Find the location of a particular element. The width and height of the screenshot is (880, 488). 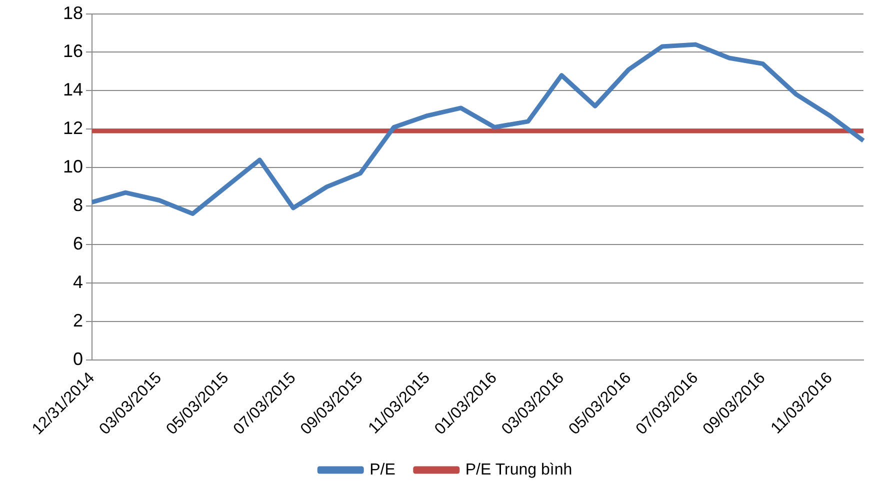

y-tick-label: 10 is located at coordinates (72, 166).